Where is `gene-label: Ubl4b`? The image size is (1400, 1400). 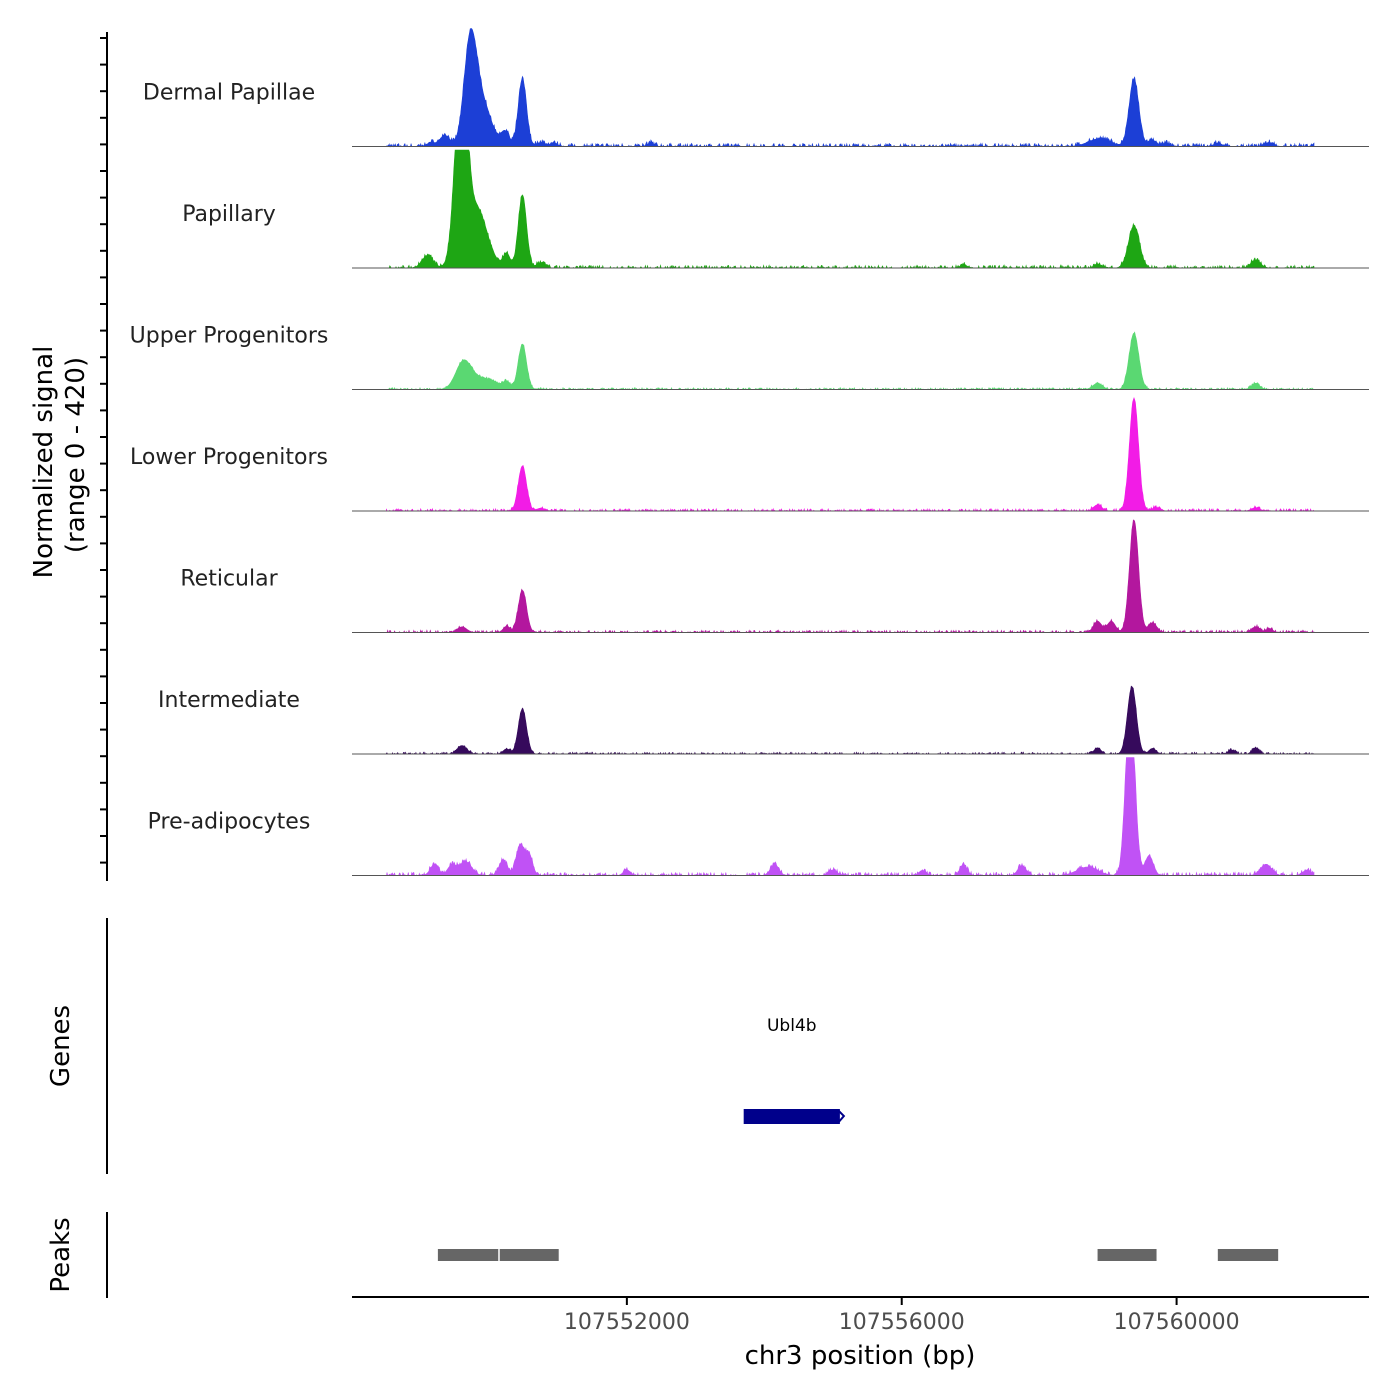 gene-label: Ubl4b is located at coordinates (792, 1026).